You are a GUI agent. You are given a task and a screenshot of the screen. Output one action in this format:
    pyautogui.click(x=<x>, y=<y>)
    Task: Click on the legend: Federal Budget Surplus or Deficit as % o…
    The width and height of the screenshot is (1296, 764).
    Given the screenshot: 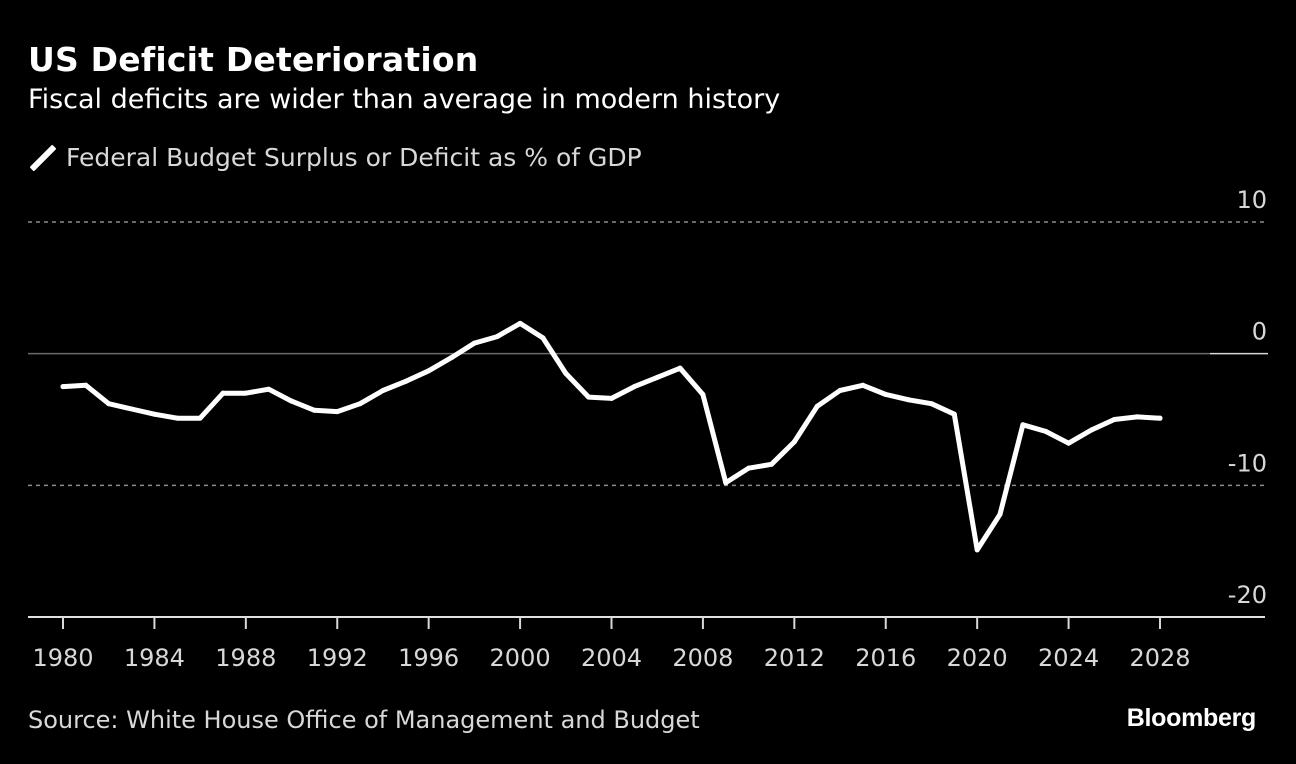 What is the action you would take?
    pyautogui.click(x=335, y=157)
    